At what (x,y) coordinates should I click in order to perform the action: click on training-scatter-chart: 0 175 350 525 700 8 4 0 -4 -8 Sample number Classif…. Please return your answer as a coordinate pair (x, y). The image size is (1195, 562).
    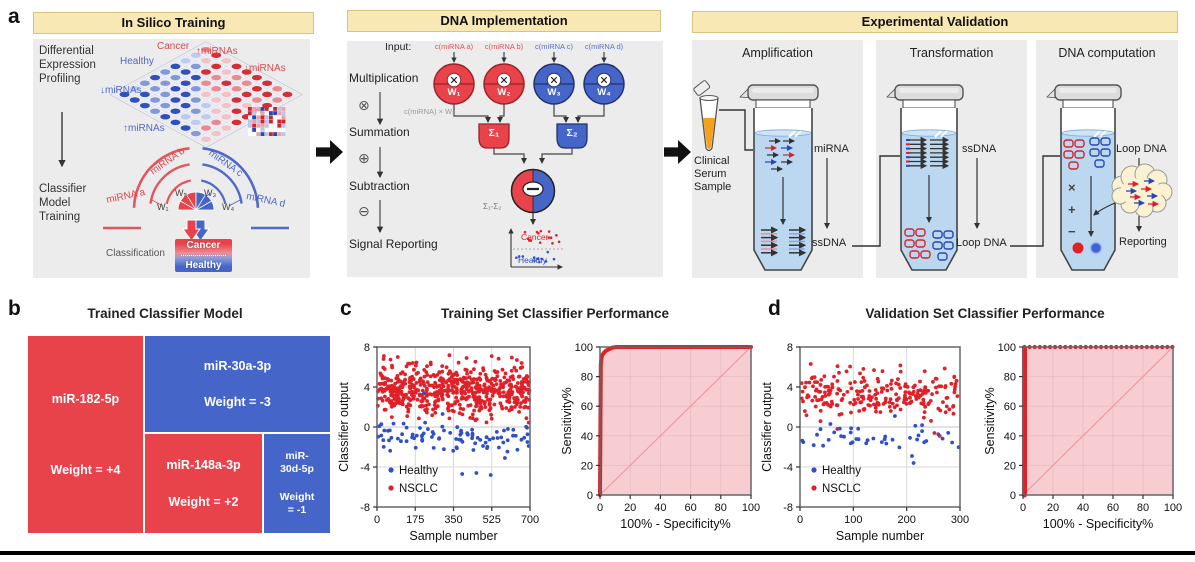
    Looking at the image, I should click on (438, 442).